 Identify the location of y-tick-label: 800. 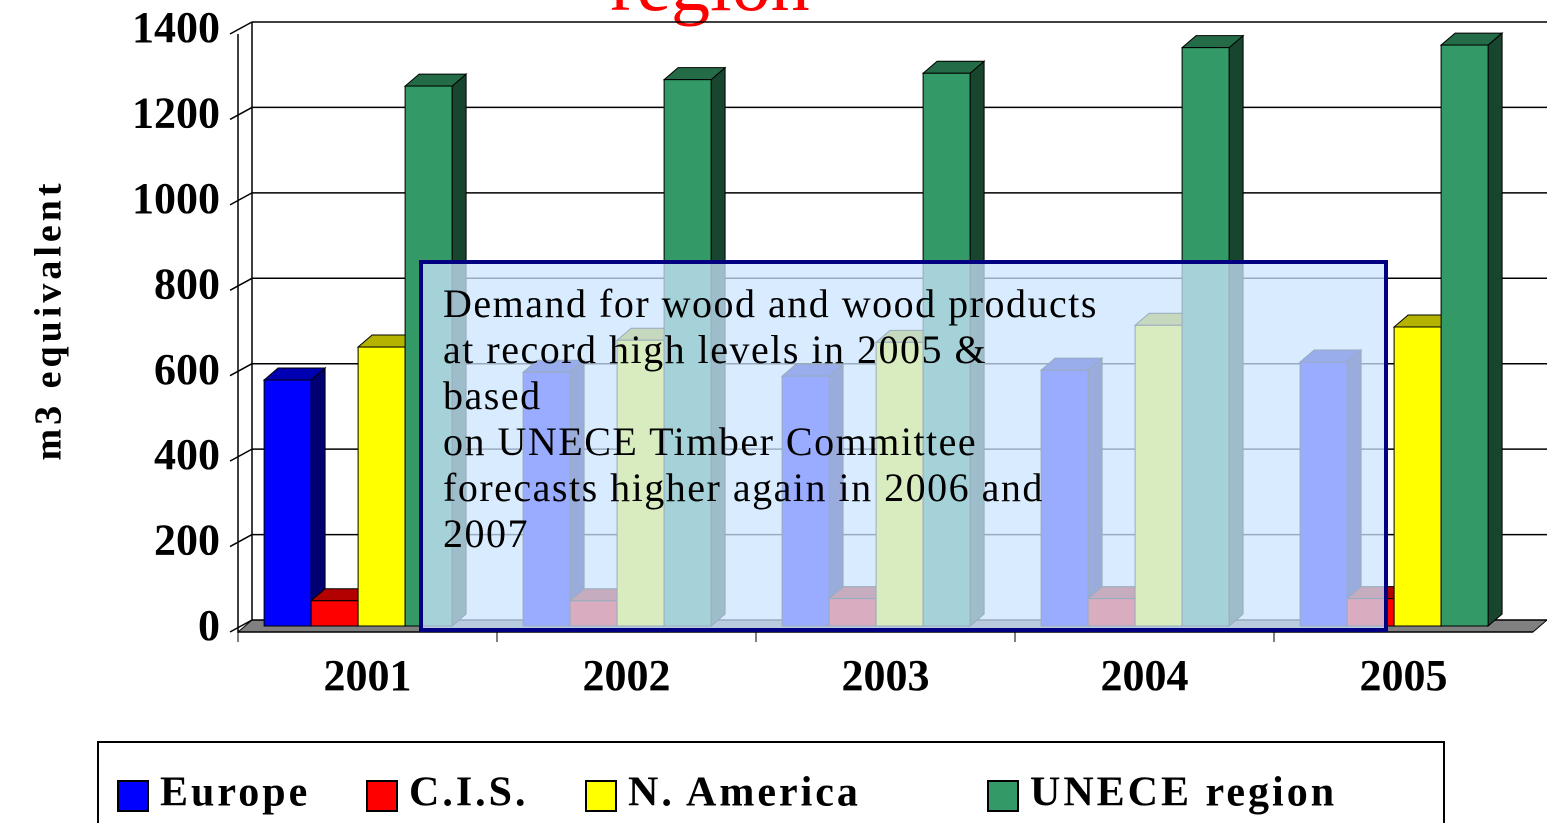
(187, 283).